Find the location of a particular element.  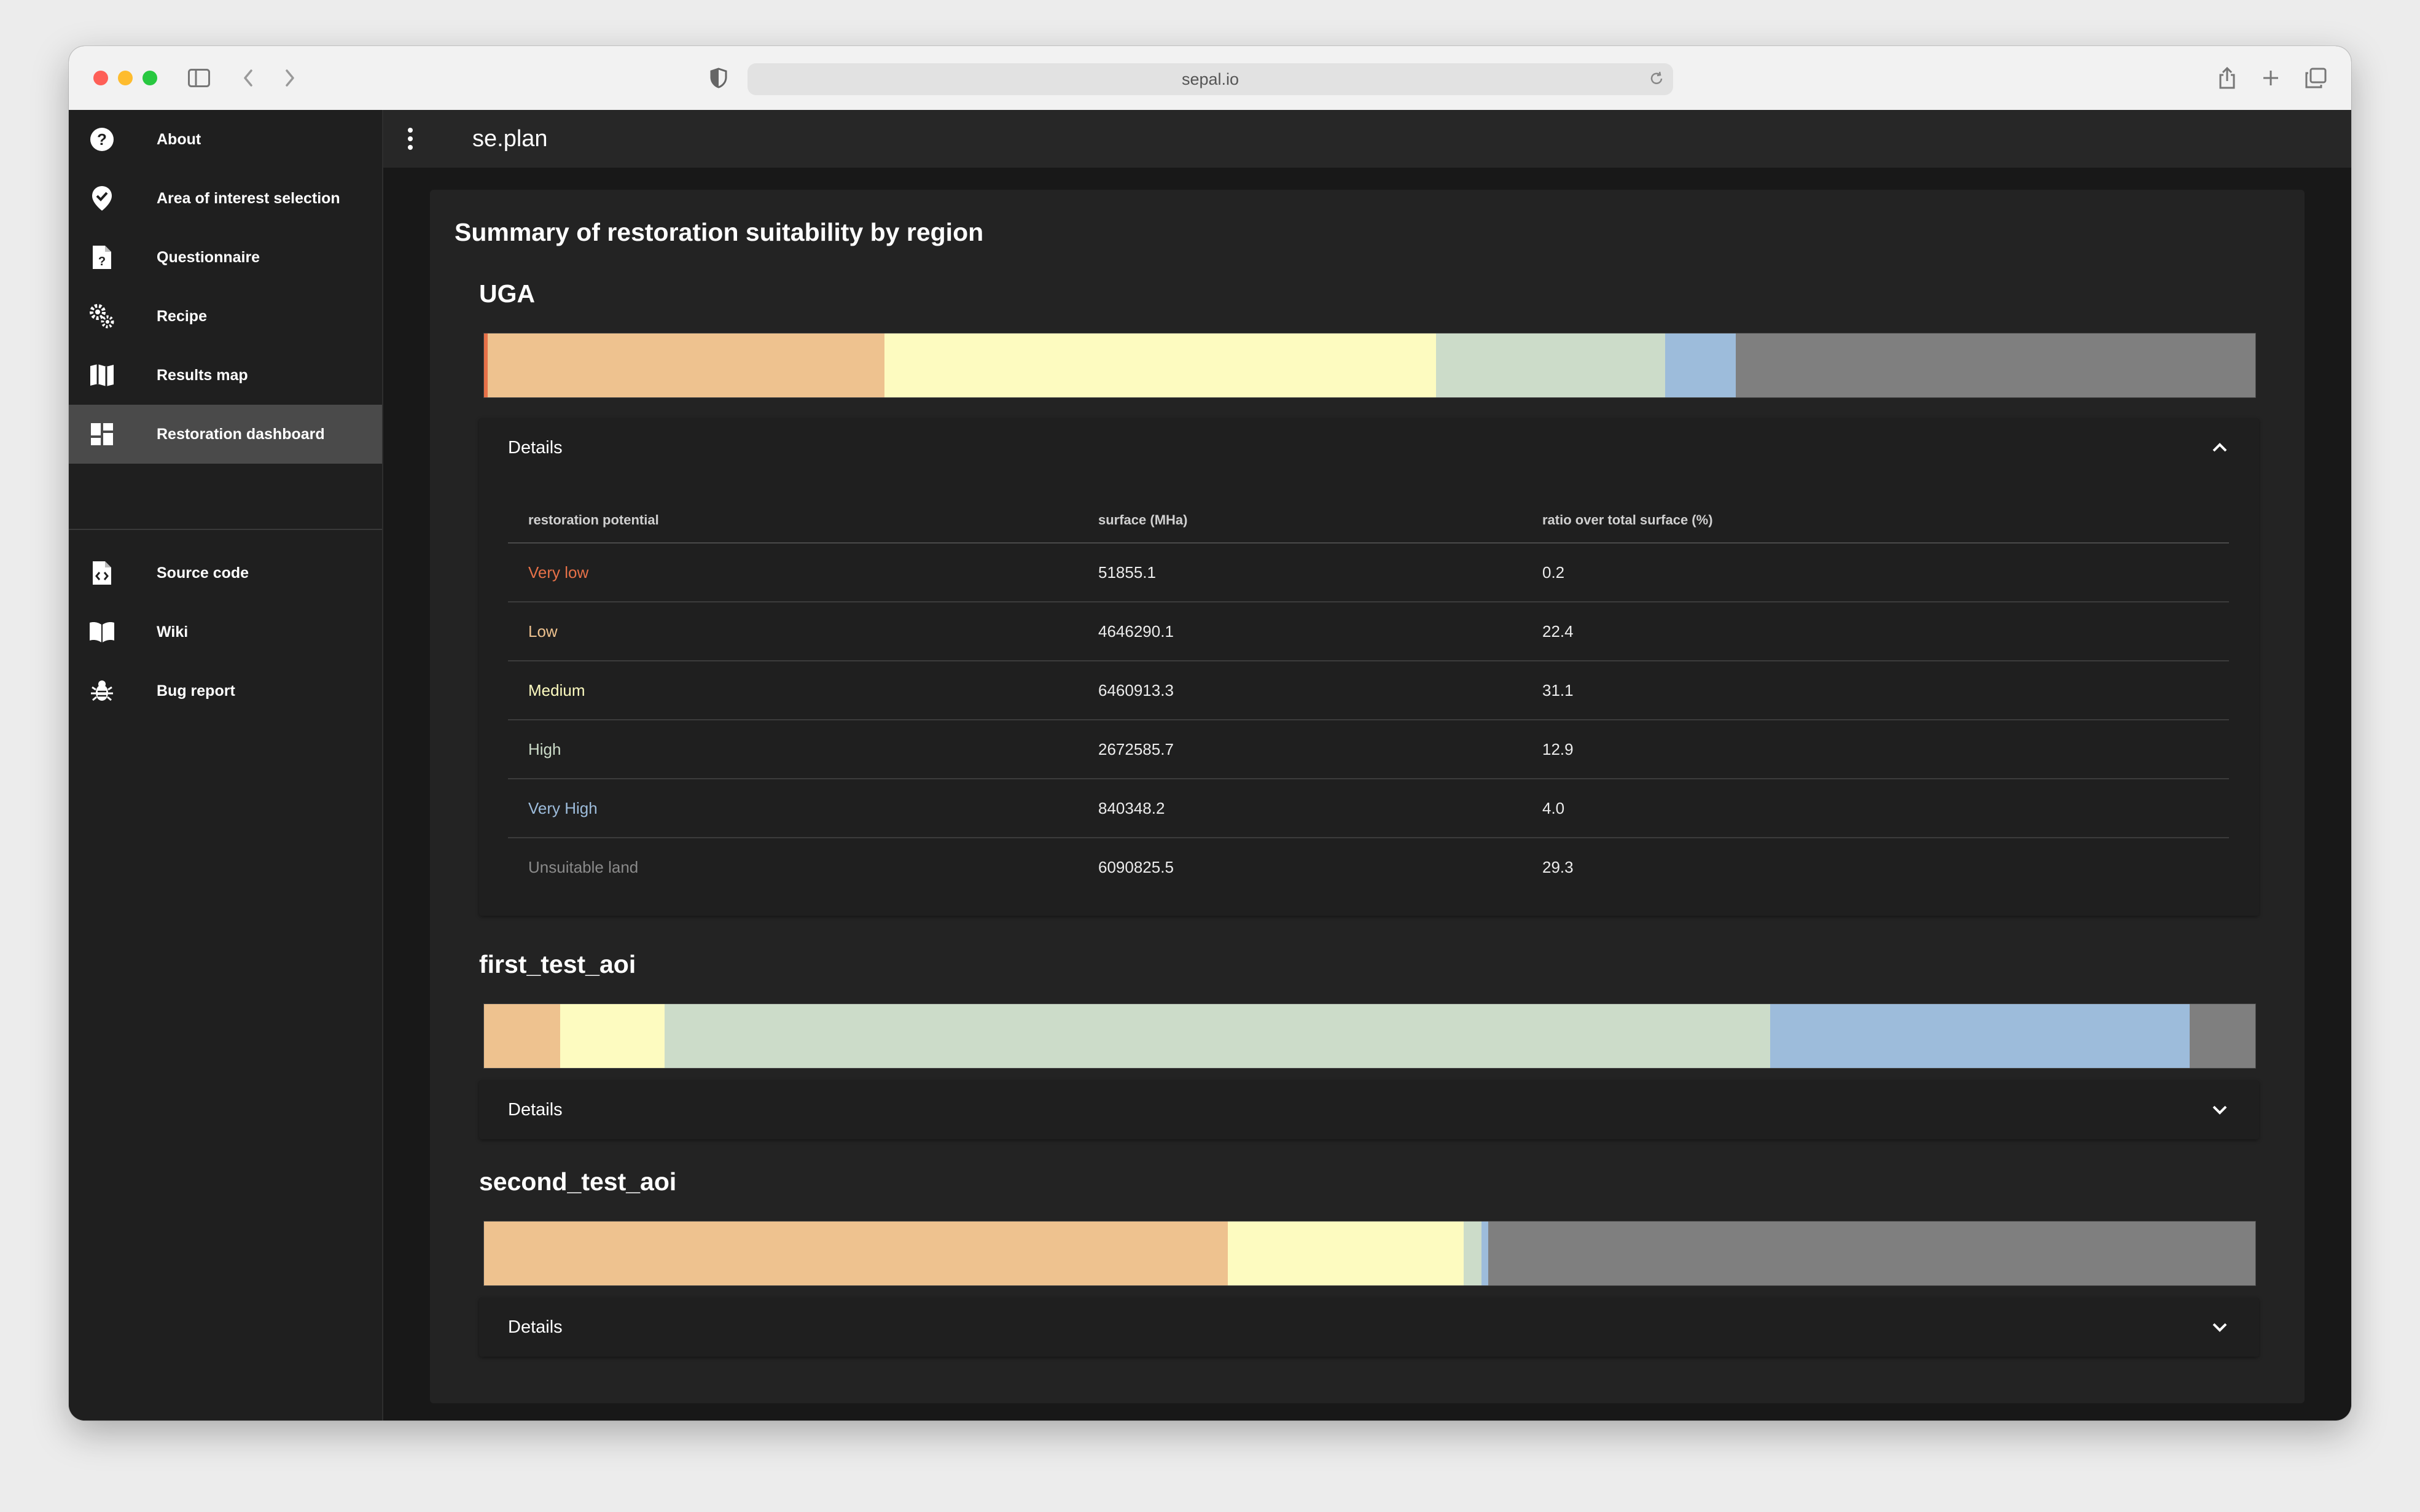

potential-cell: High is located at coordinates (793, 750).